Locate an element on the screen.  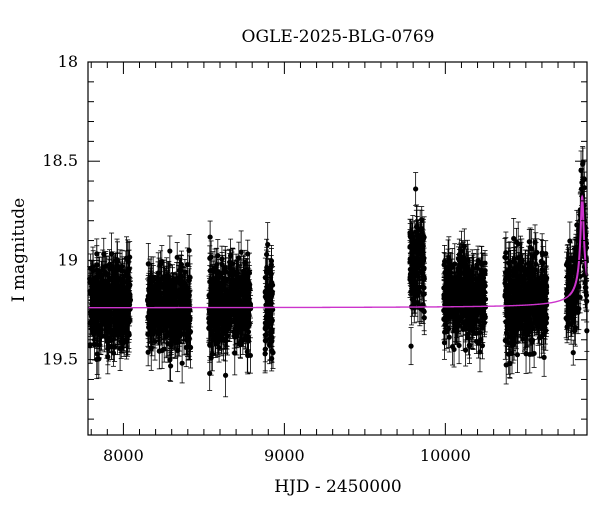
y-axis-title: I magnitude is located at coordinates (19, 250).